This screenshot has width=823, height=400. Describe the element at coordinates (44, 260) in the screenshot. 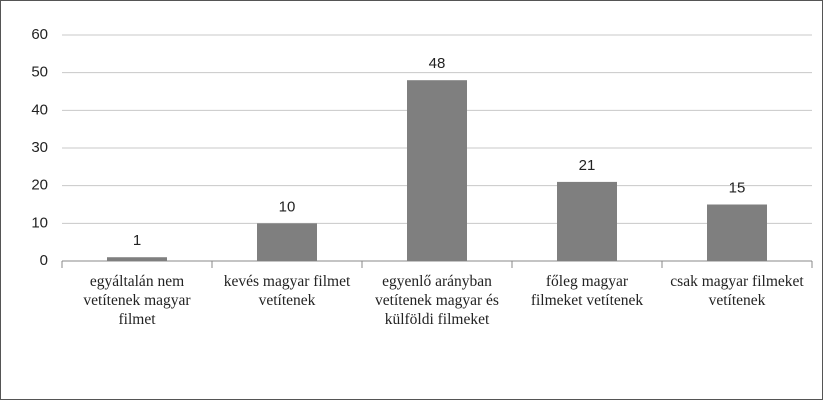

I see `y-tick-label: 0` at that location.